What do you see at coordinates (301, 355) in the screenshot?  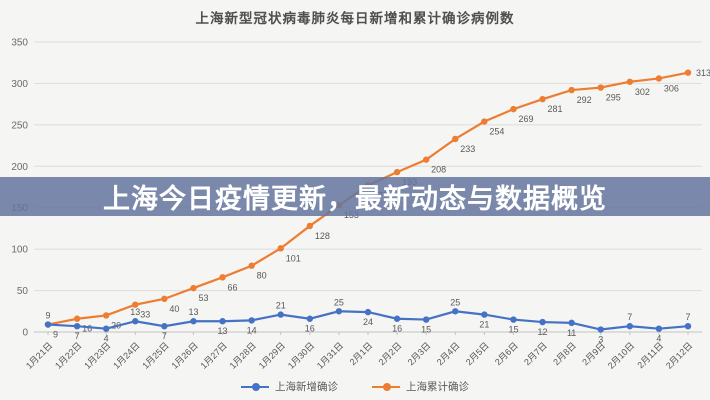 I see `svg-text: 1月30日` at bounding box center [301, 355].